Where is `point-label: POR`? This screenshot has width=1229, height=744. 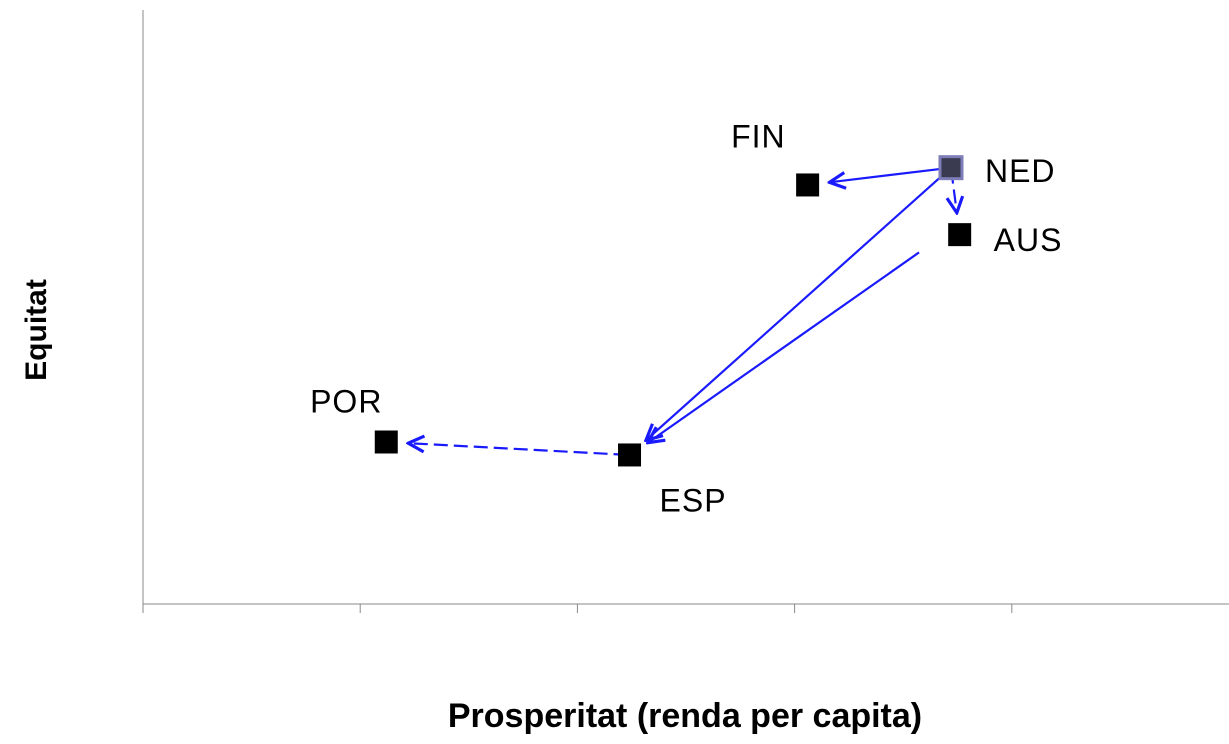
point-label: POR is located at coordinates (346, 401).